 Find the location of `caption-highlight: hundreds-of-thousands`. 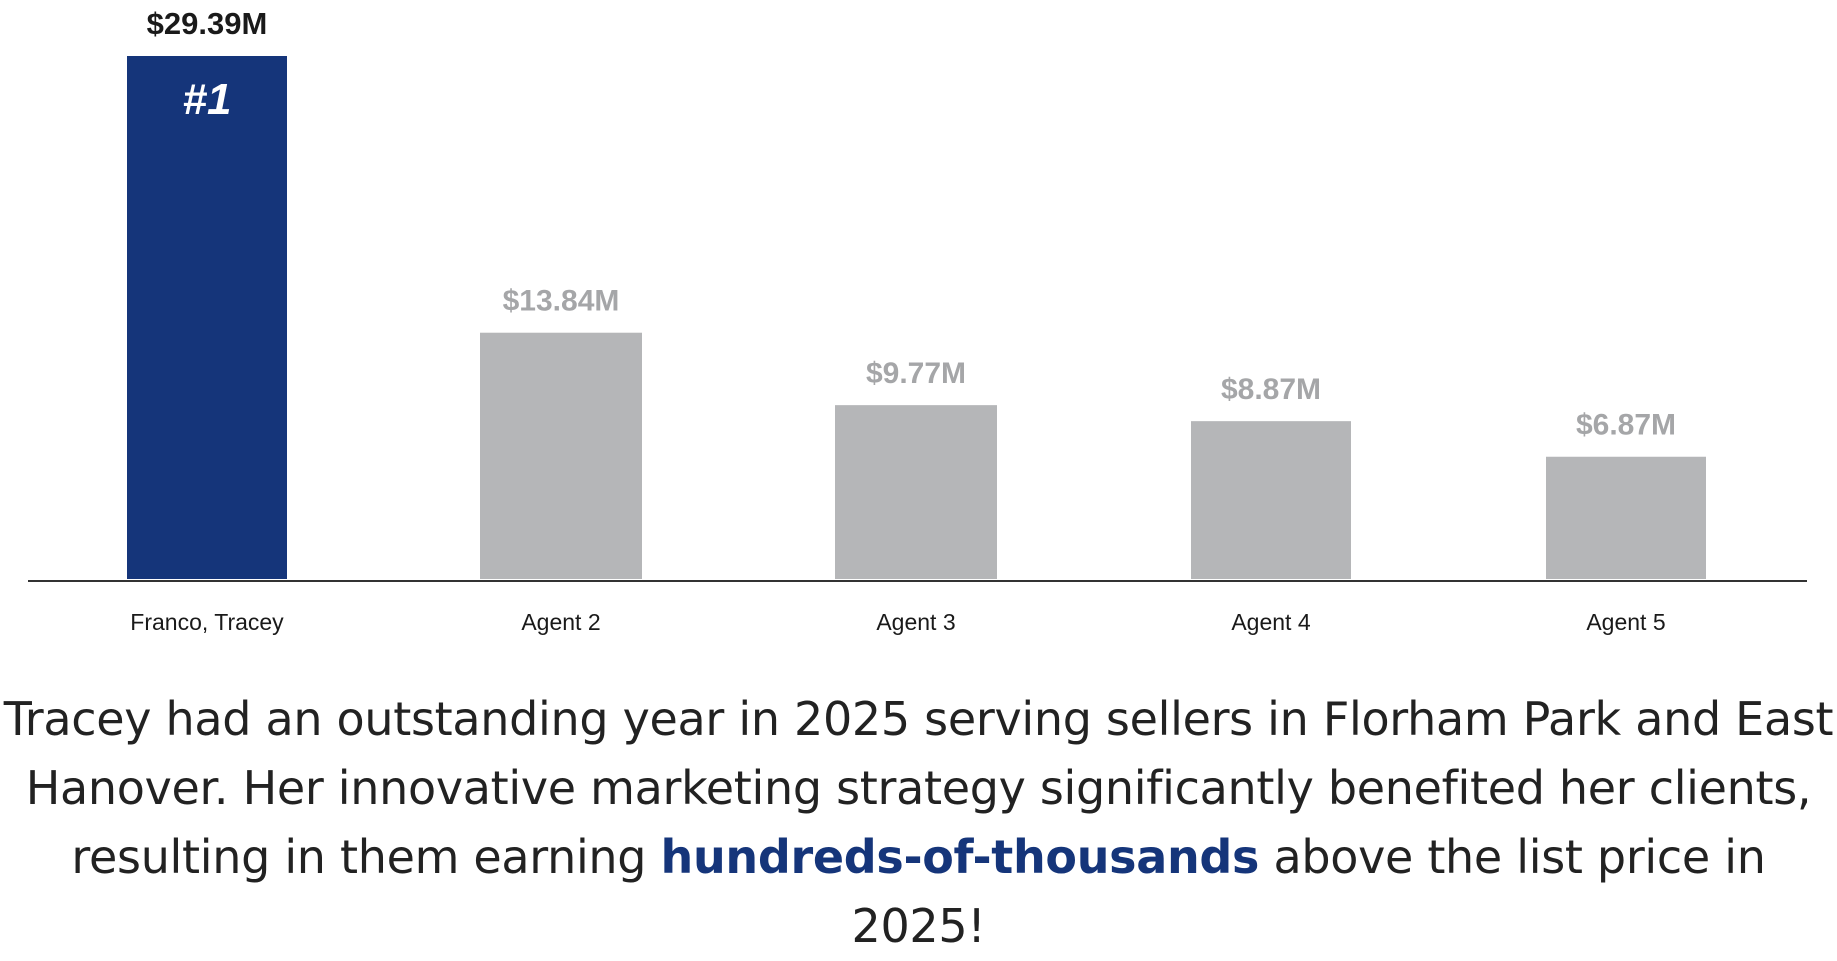

caption-highlight: hundreds-of-thousands is located at coordinates (960, 857).